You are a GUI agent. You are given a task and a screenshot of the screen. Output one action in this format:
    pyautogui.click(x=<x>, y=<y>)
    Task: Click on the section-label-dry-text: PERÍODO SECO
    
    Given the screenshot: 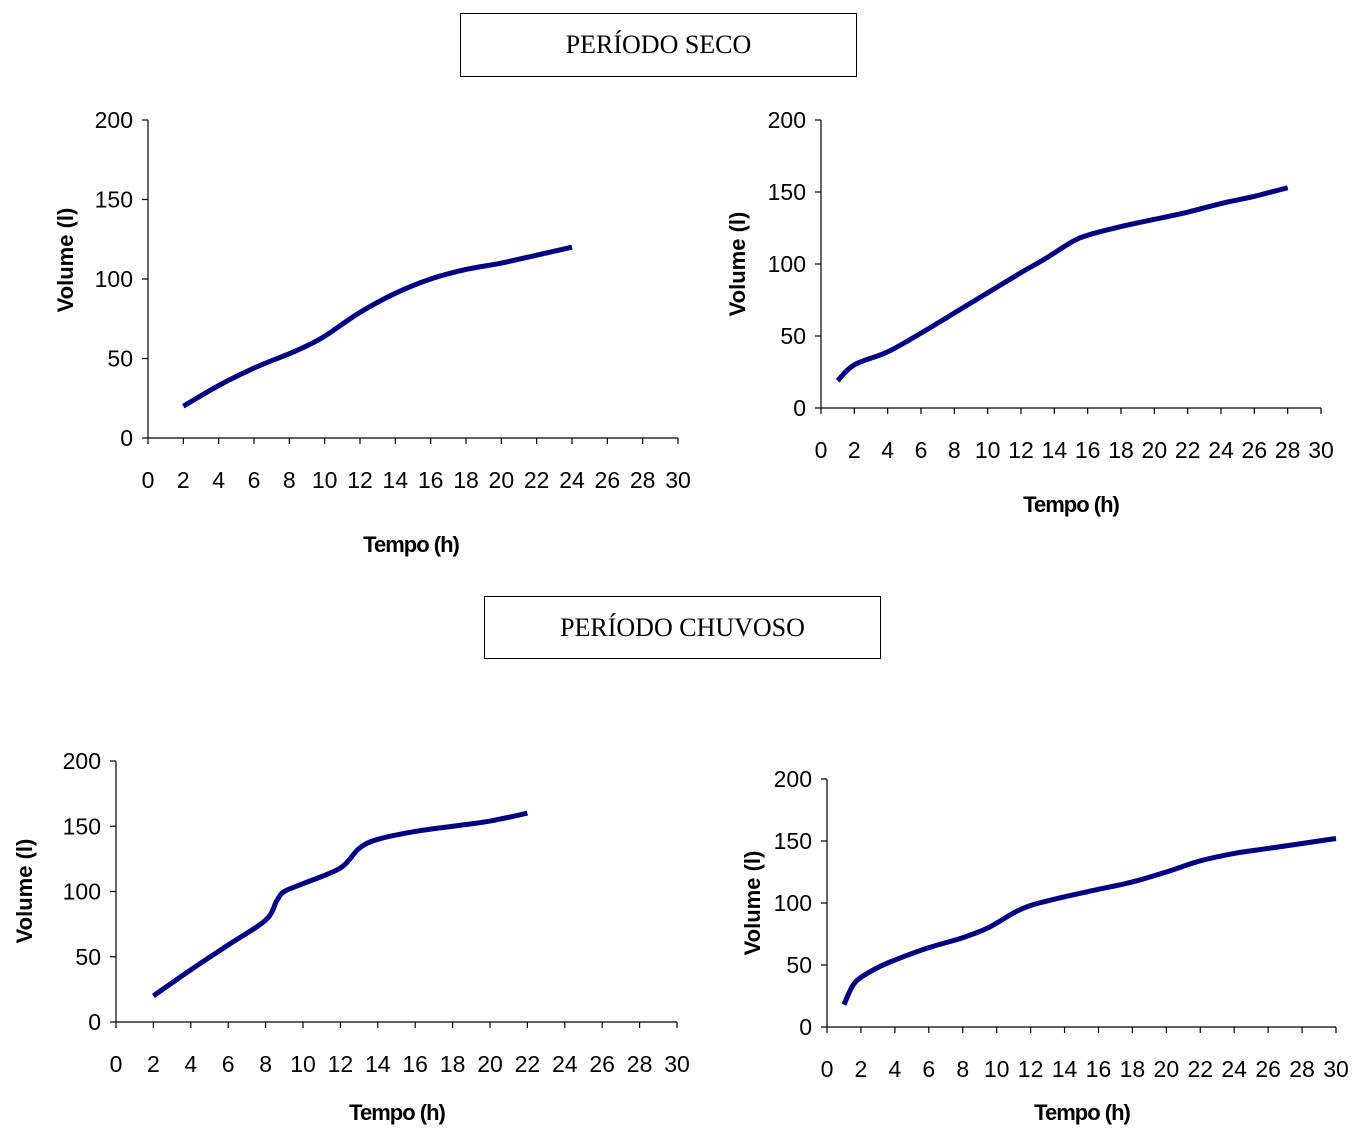 What is the action you would take?
    pyautogui.click(x=658, y=44)
    